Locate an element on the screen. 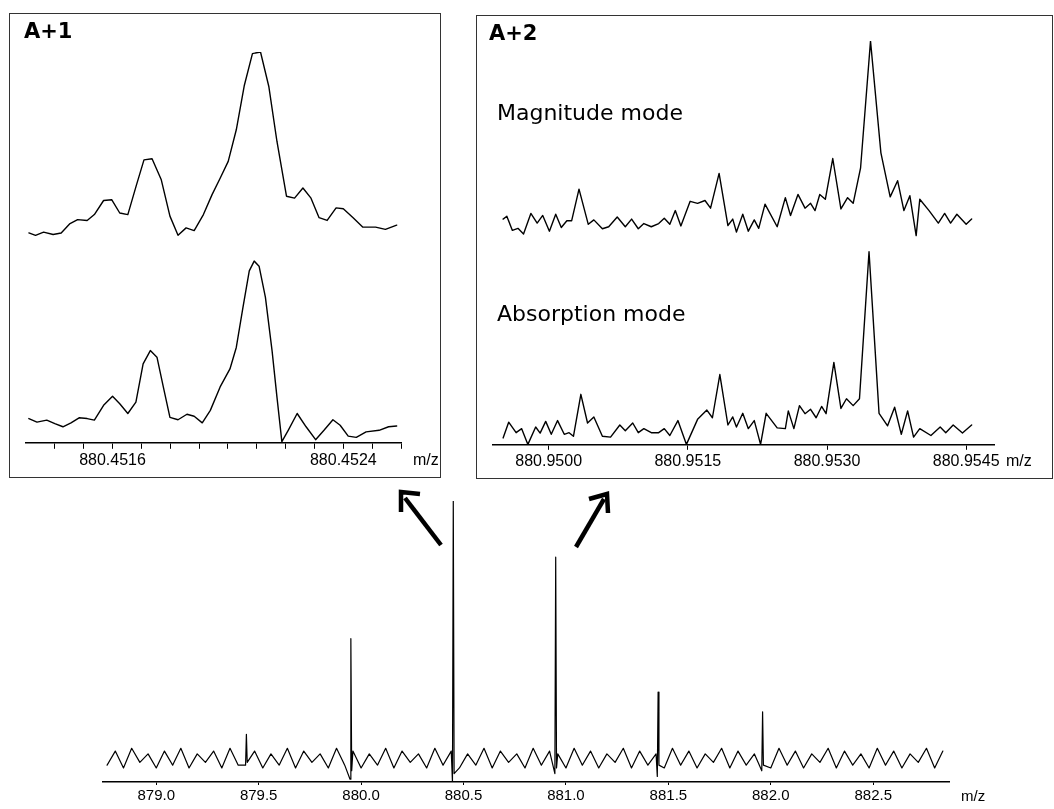 The width and height of the screenshot is (1054, 809). x-tick-label: 880.0 is located at coordinates (361, 795).